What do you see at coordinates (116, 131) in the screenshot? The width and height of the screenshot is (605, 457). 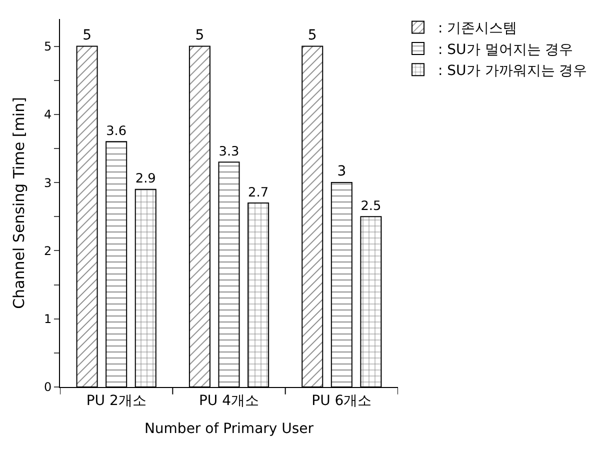 I see `data-label: 3.6` at bounding box center [116, 131].